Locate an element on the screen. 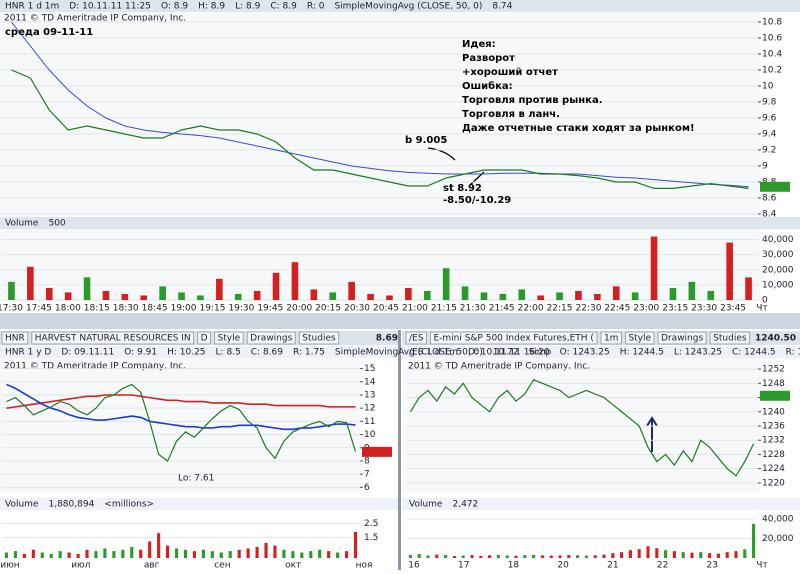 The image size is (800, 574). x-tick-label: 22:30 is located at coordinates (588, 309).